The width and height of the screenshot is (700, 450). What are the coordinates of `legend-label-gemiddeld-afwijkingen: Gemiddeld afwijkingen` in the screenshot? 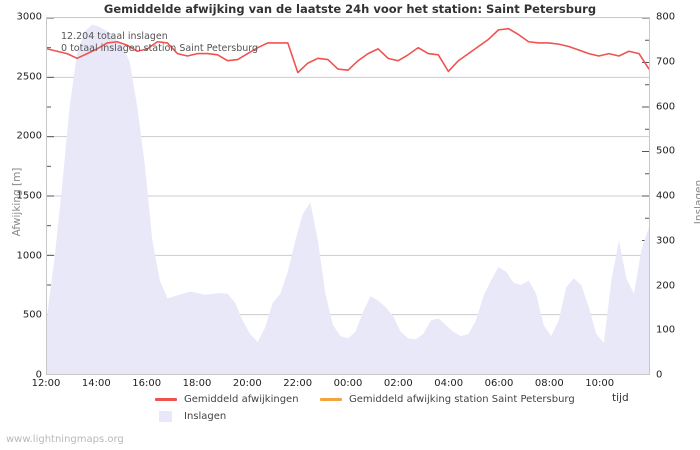 It's located at (241, 399).